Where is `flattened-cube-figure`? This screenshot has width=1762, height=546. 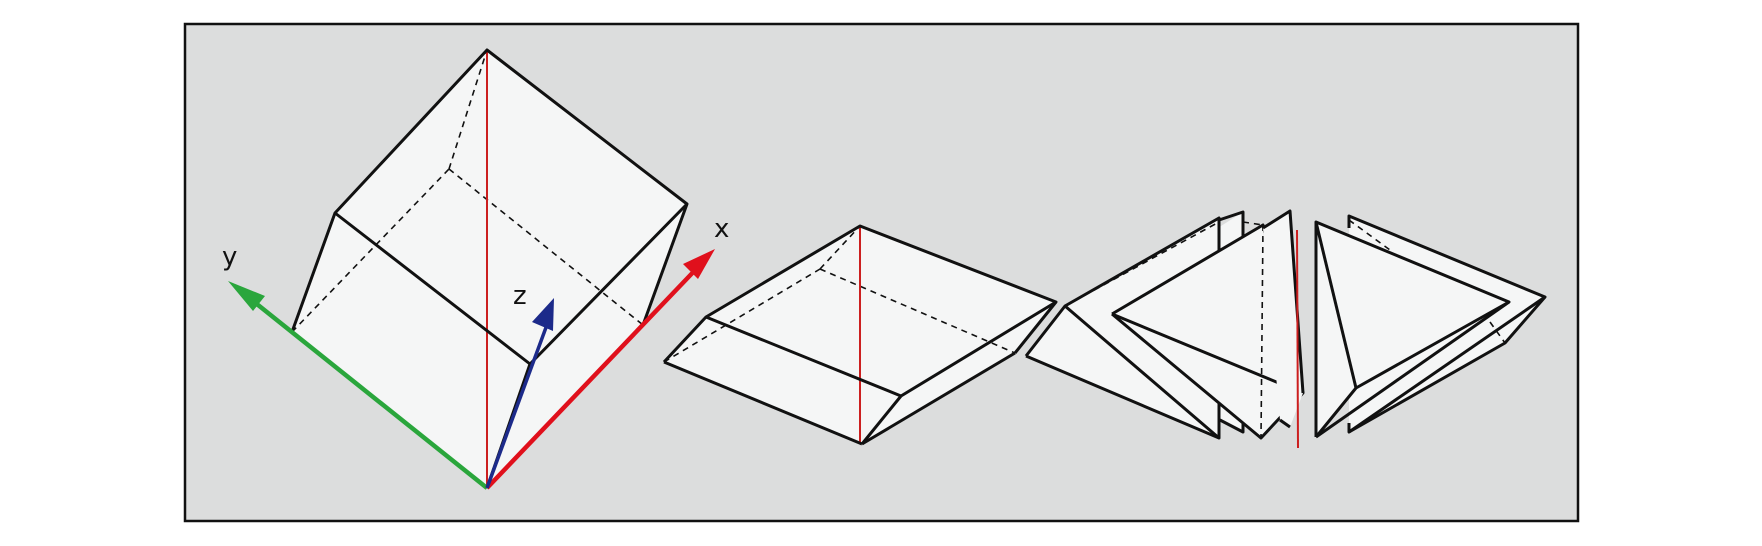
flattened-cube-figure is located at coordinates (860, 335).